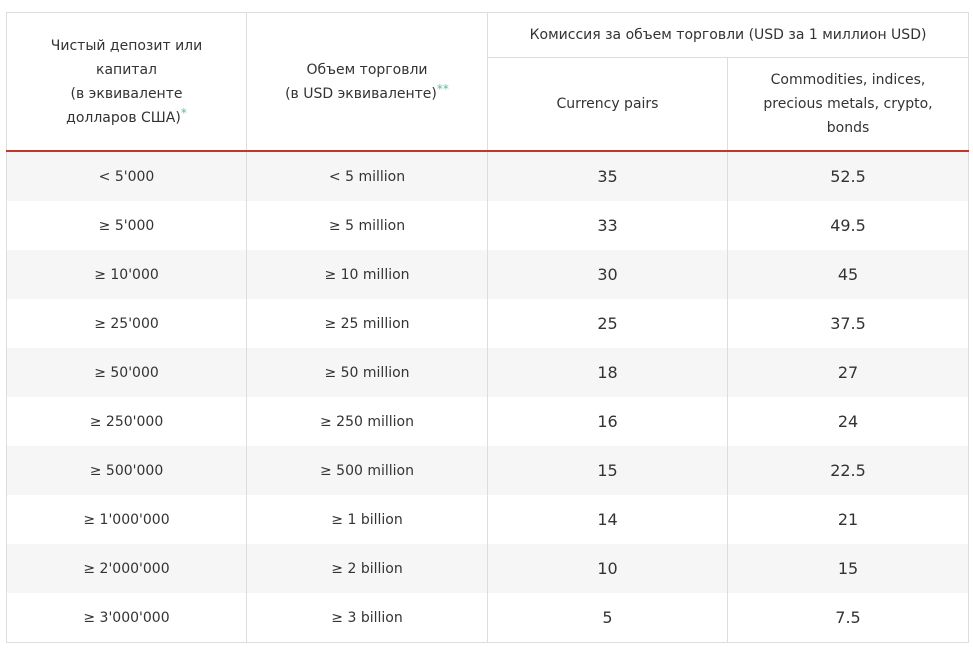 This screenshot has height=657, width=973. I want to click on header-net-deposit-line: Чистый депозит или, so click(126, 45).